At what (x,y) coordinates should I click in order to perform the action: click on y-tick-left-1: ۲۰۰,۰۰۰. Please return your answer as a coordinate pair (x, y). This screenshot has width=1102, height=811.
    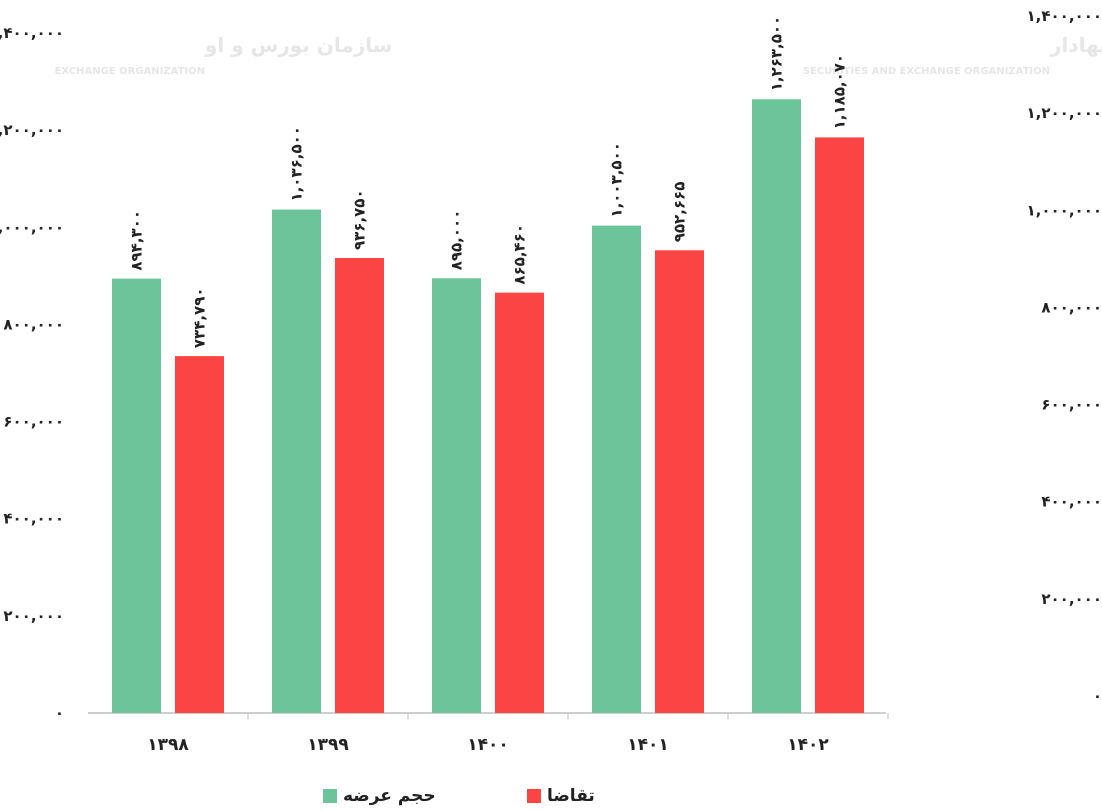
    Looking at the image, I should click on (33, 616).